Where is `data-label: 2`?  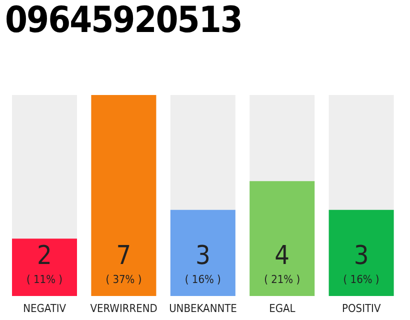
data-label: 2 is located at coordinates (44, 256).